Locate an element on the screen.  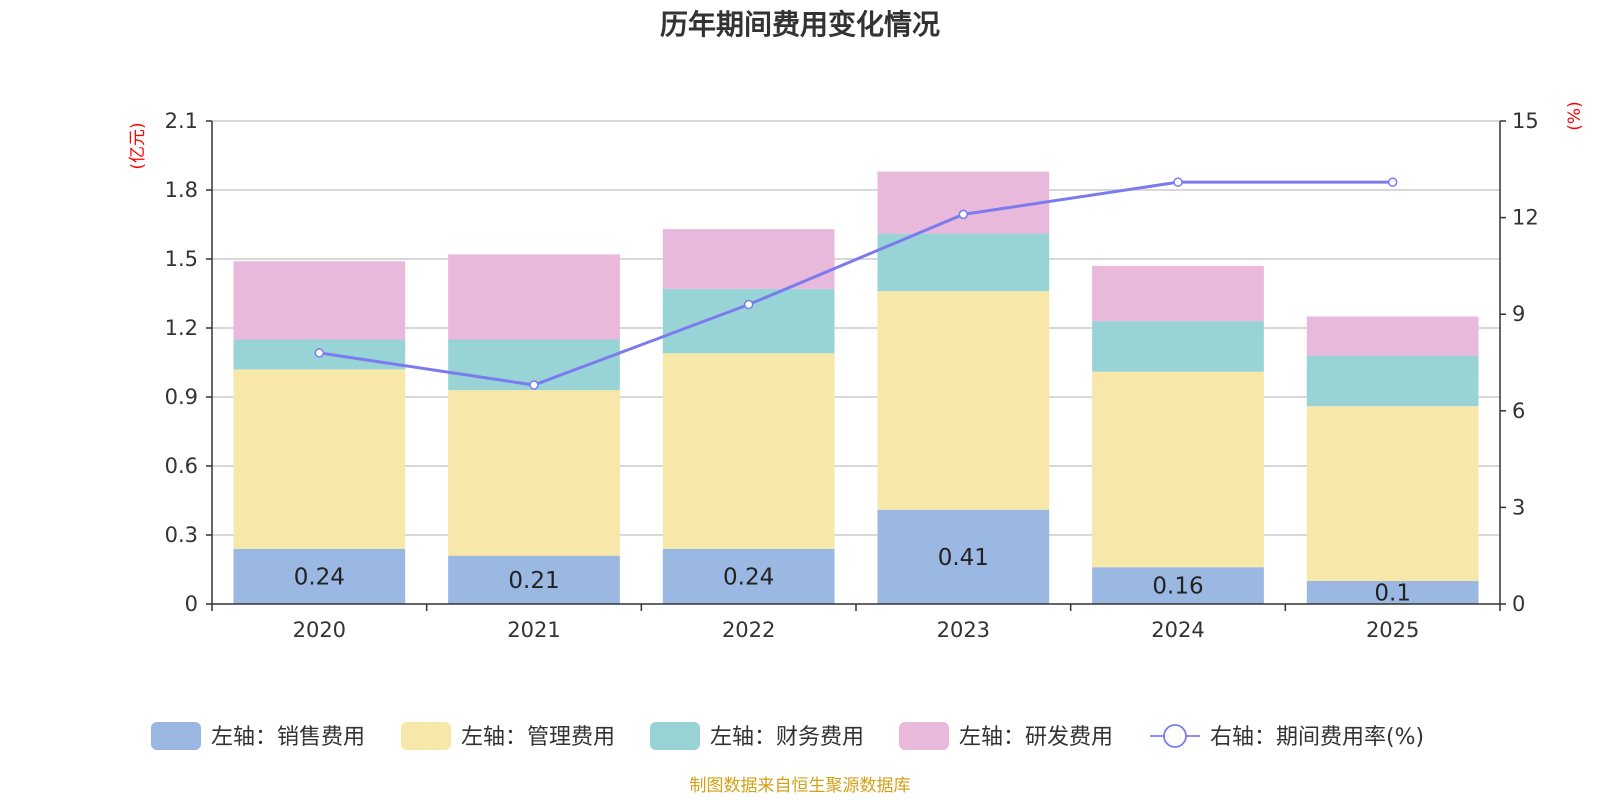
bar-segment-2-2020 is located at coordinates (319, 459).